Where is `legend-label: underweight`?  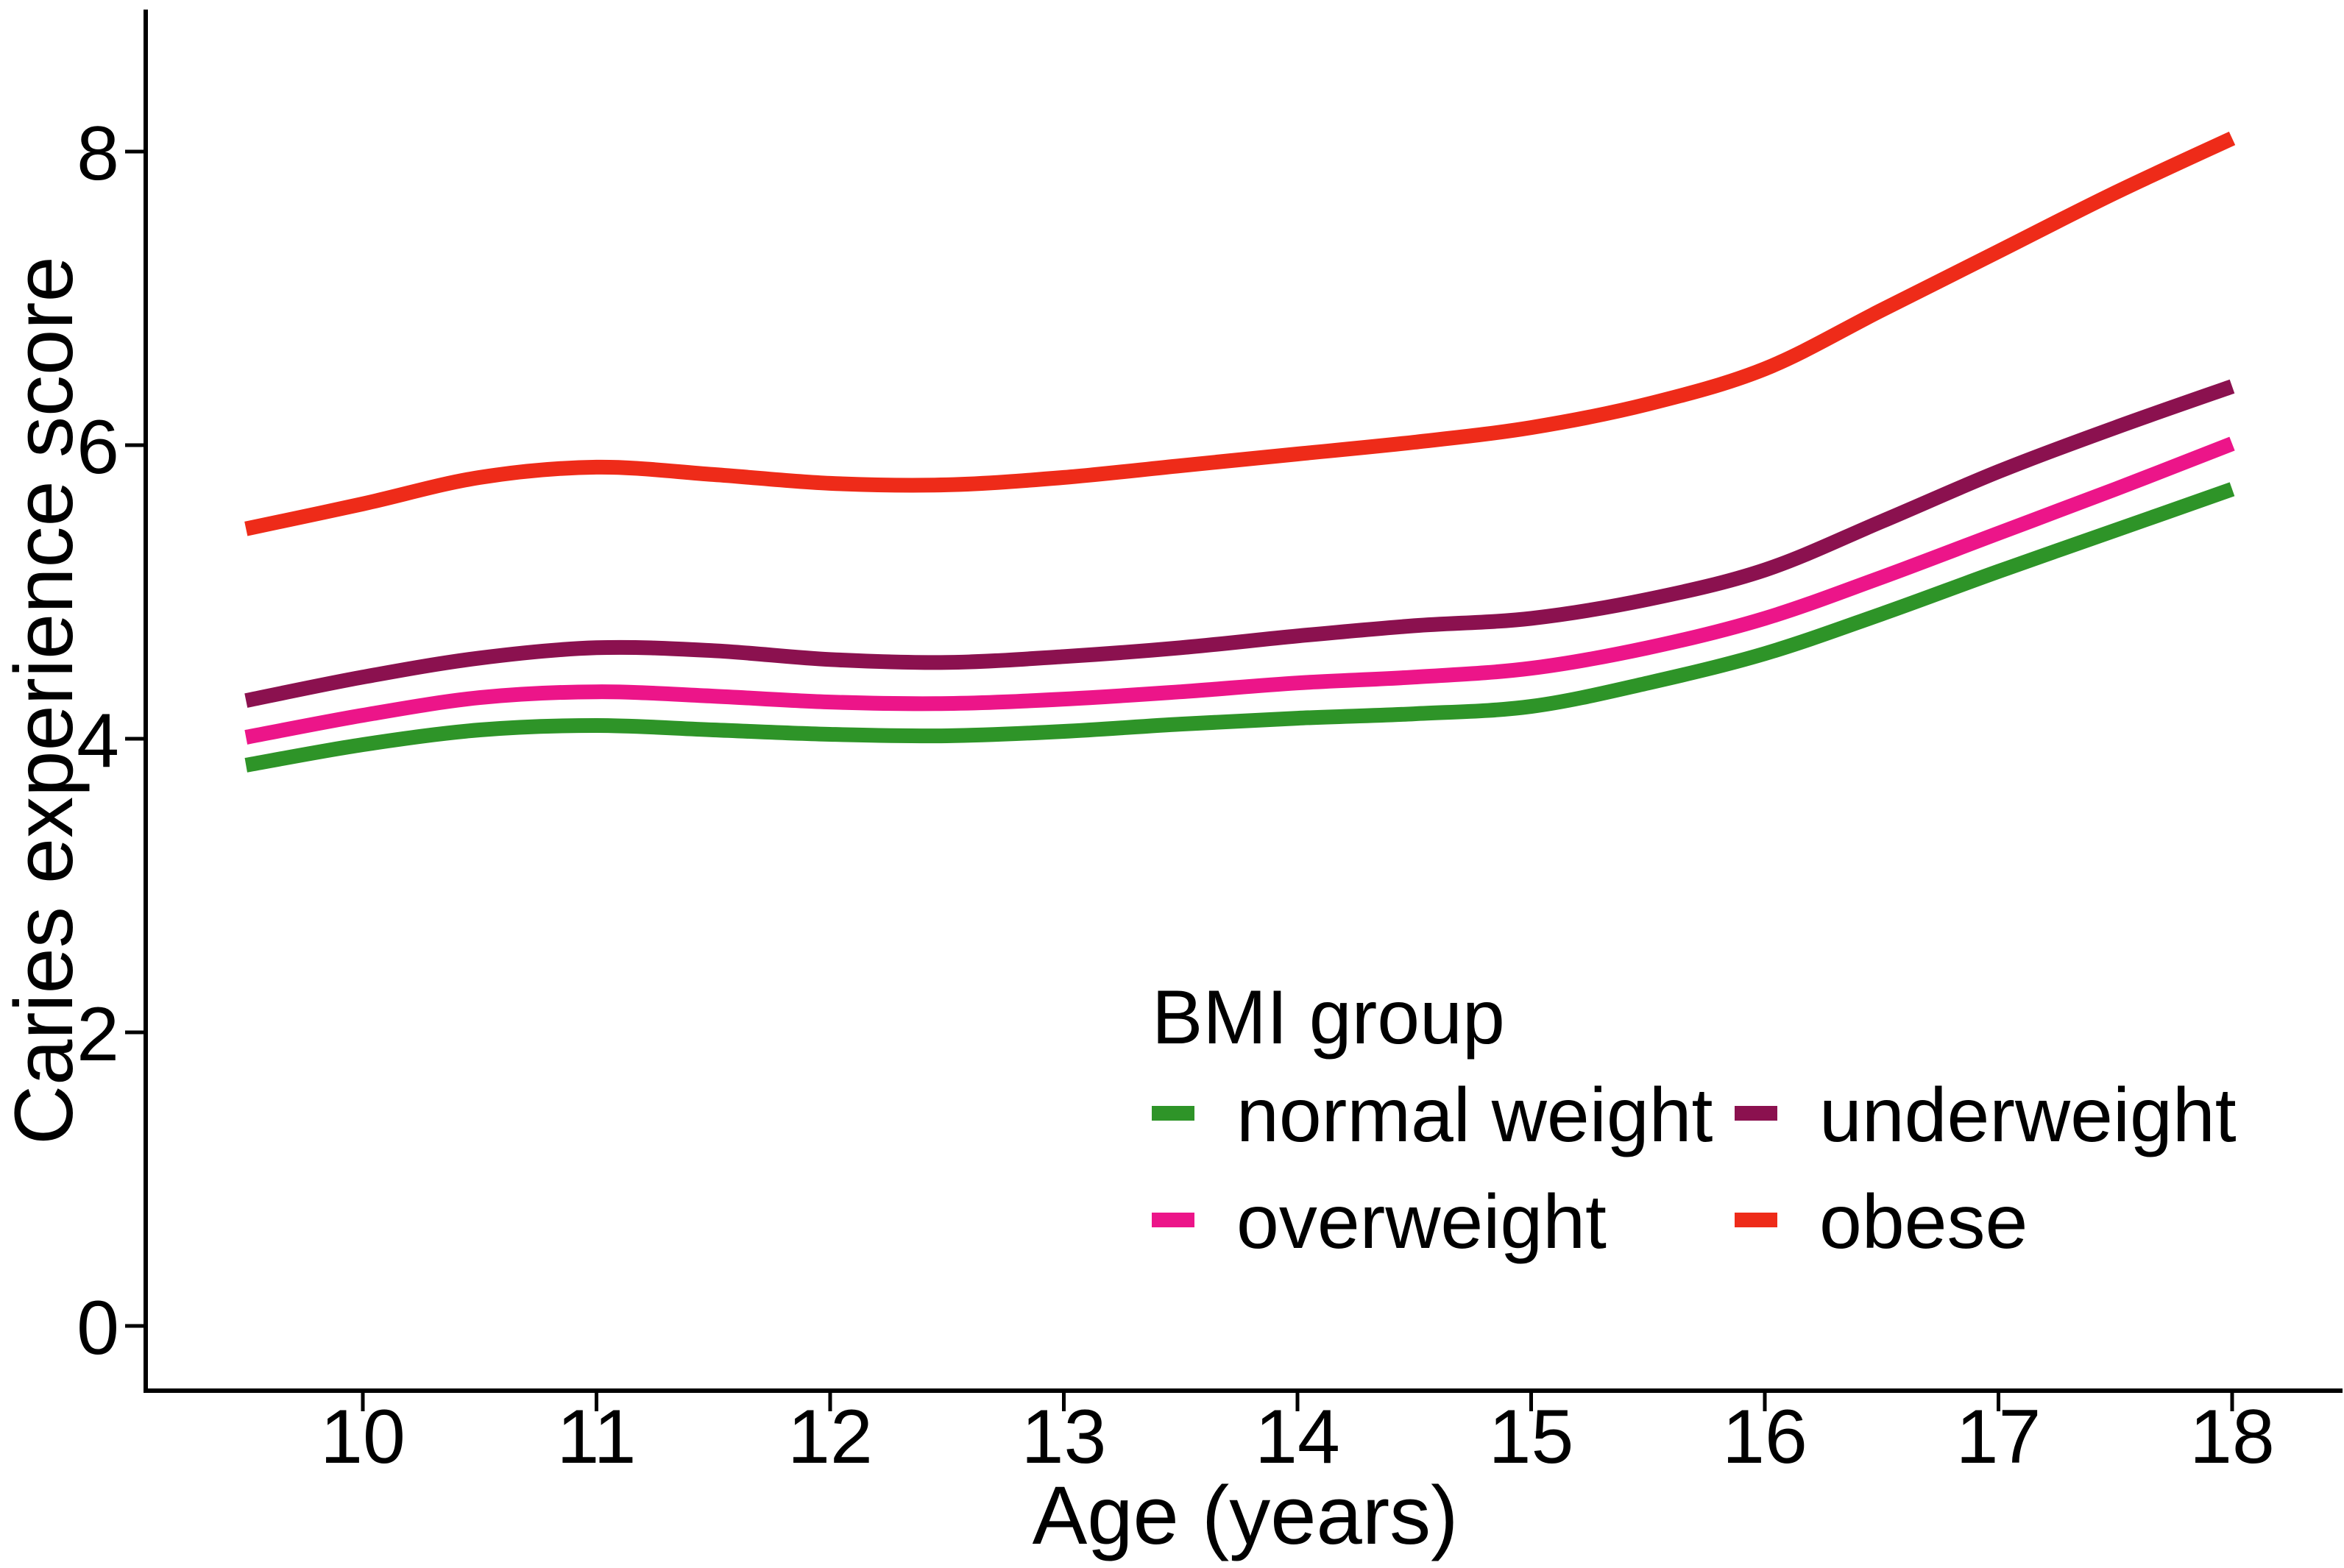 legend-label: underweight is located at coordinates (2028, 1115).